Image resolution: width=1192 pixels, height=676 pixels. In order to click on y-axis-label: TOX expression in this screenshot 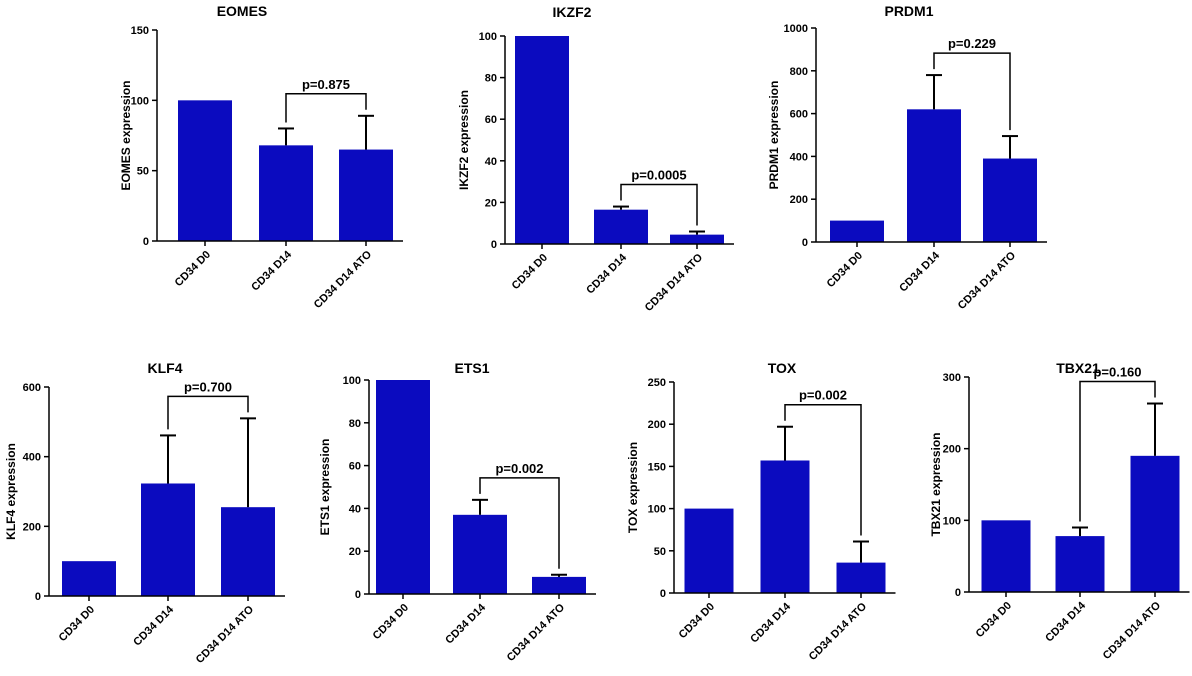, I will do `click(633, 487)`.